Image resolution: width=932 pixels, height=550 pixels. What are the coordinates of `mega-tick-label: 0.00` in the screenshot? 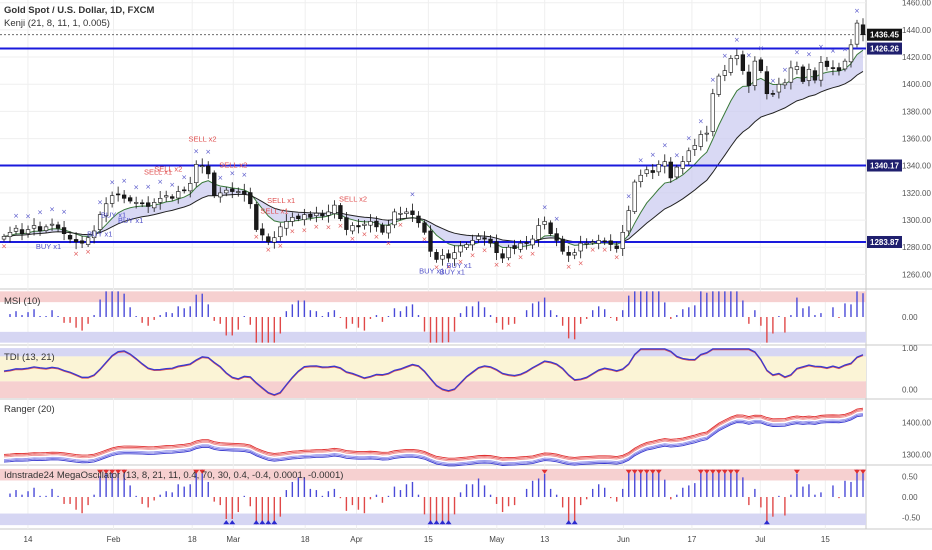 It's located at (910, 497).